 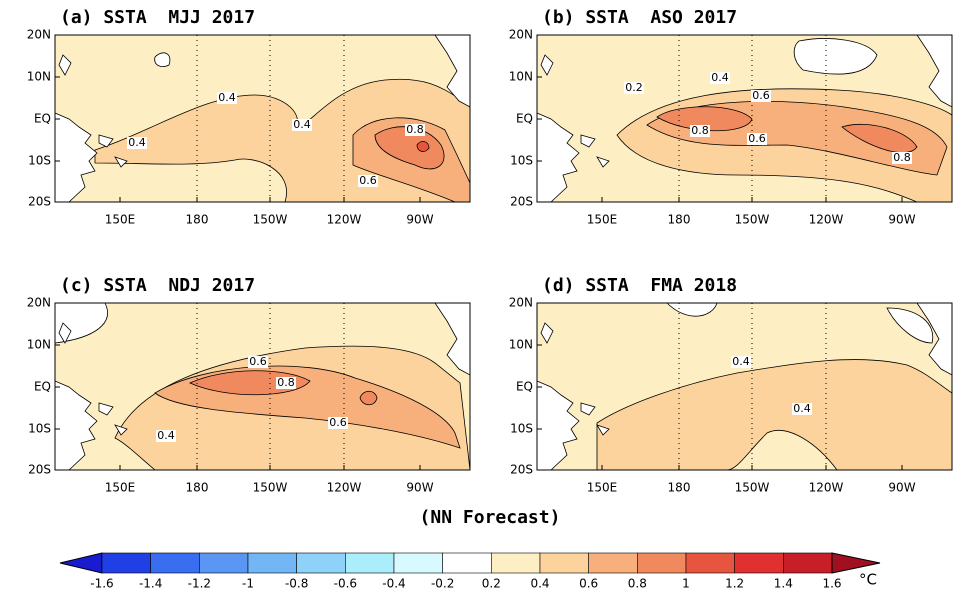 What do you see at coordinates (490, 517) in the screenshot?
I see `caption: (NN Forecast)` at bounding box center [490, 517].